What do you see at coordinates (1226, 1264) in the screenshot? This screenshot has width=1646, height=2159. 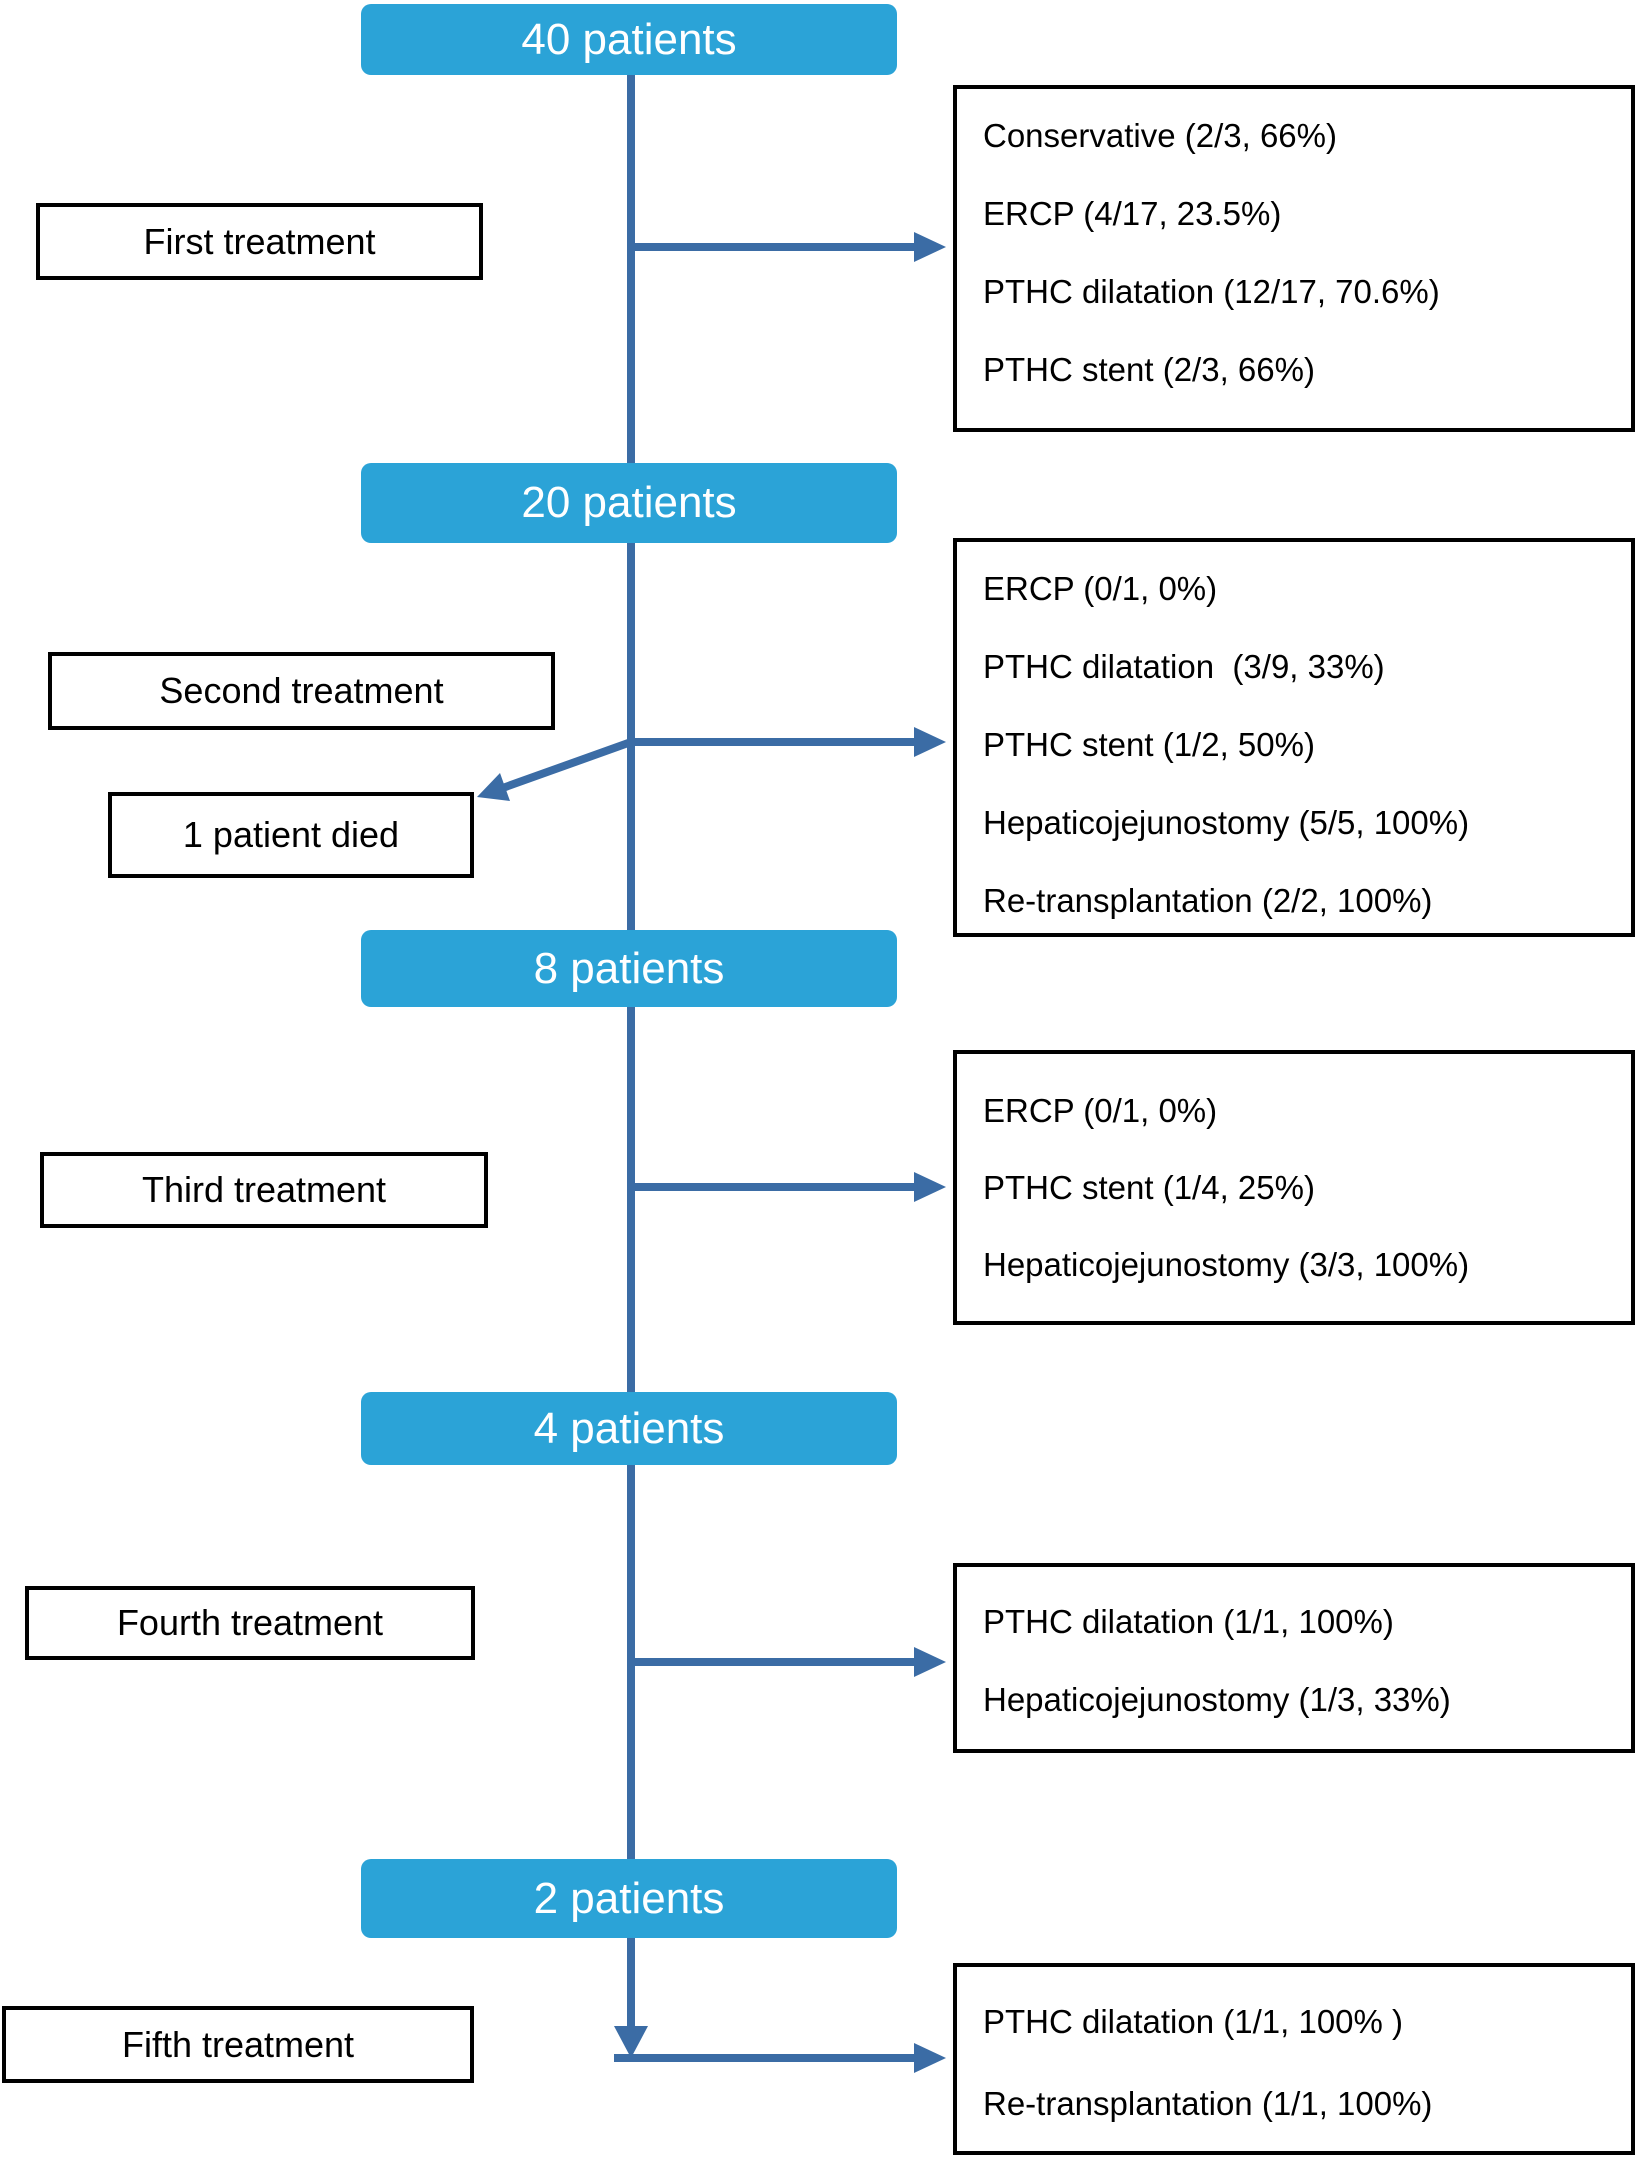 I see `outcome-line: Hepaticojejunostomy (3/3, 100%)` at bounding box center [1226, 1264].